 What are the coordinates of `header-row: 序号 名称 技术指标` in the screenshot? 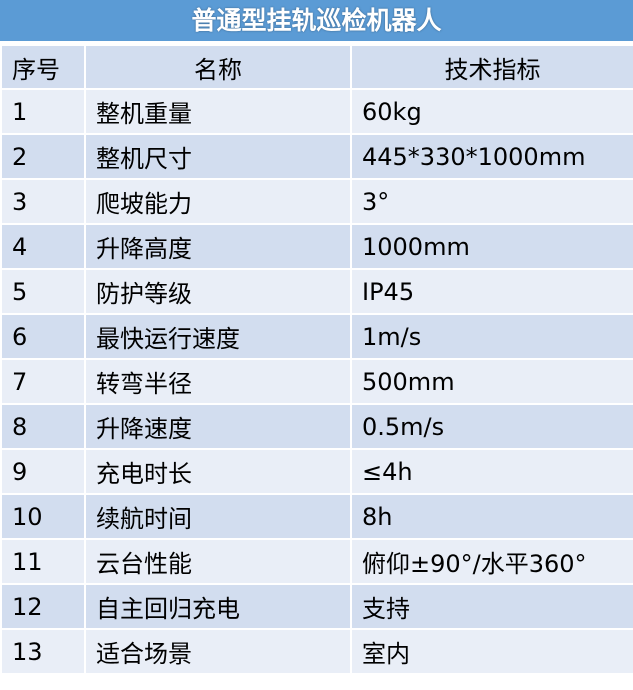 It's located at (316, 67).